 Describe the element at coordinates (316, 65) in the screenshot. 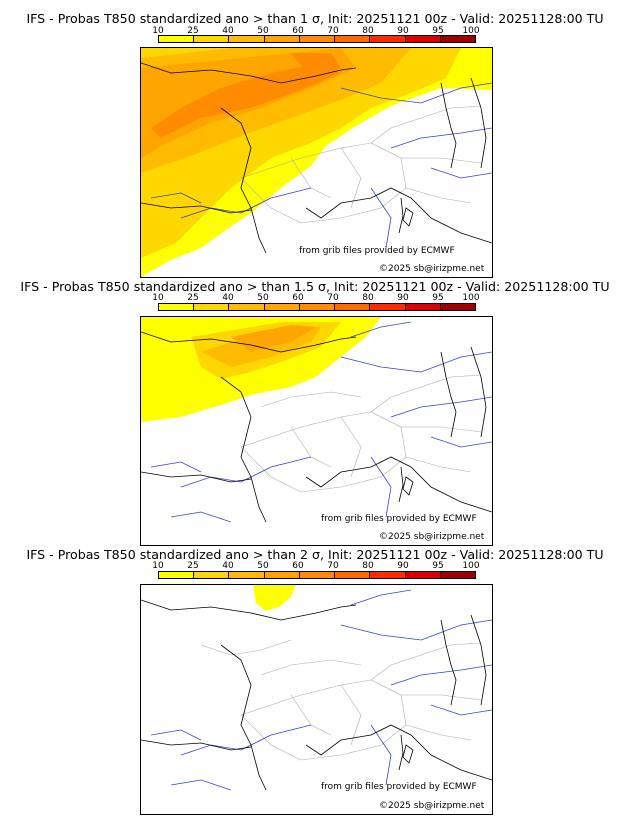

I see `prob-area-60b` at that location.